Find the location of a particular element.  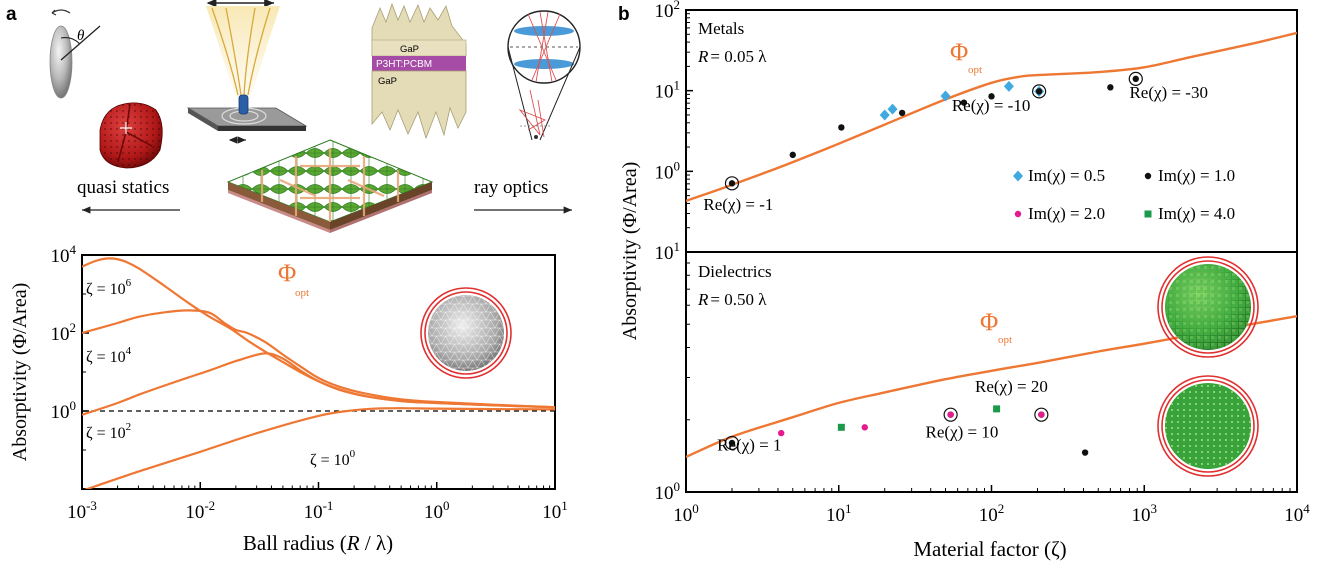

panel-a-x-tick-label: 10⁻³ is located at coordinates (82, 510).